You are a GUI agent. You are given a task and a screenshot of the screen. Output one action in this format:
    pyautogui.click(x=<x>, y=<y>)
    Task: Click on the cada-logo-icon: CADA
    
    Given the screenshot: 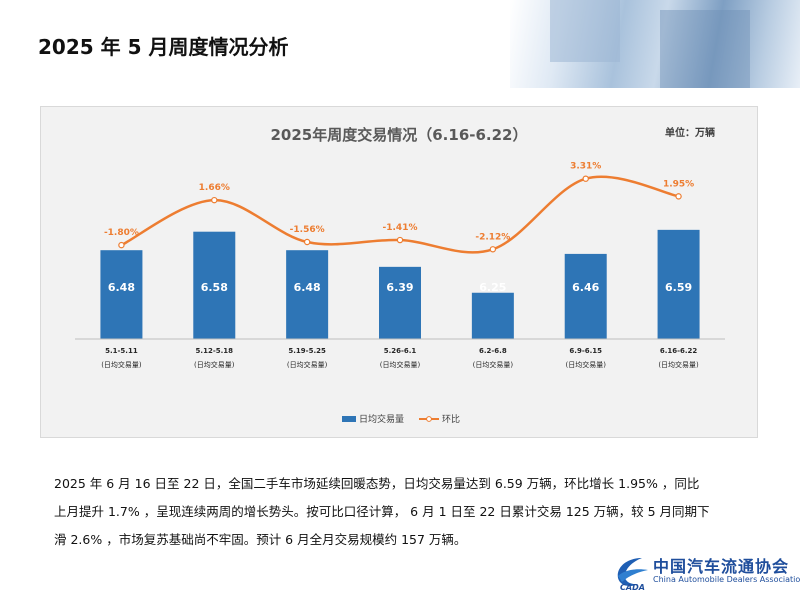 What is the action you would take?
    pyautogui.click(x=632, y=575)
    